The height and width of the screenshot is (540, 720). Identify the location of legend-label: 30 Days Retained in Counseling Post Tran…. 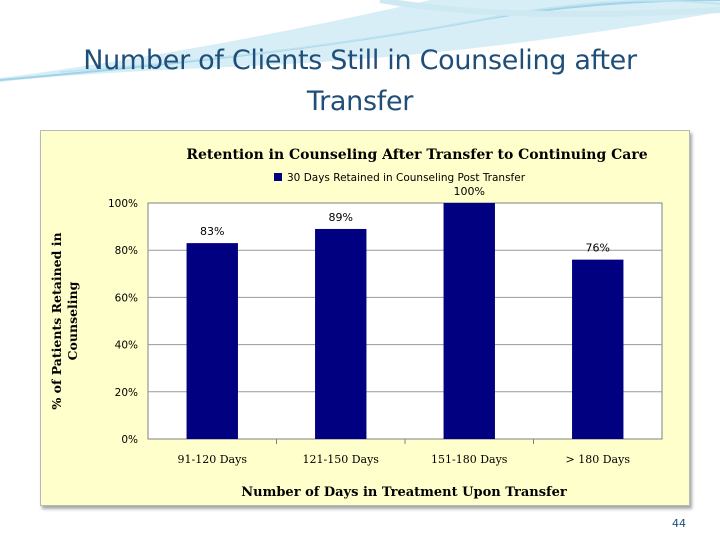
(406, 178).